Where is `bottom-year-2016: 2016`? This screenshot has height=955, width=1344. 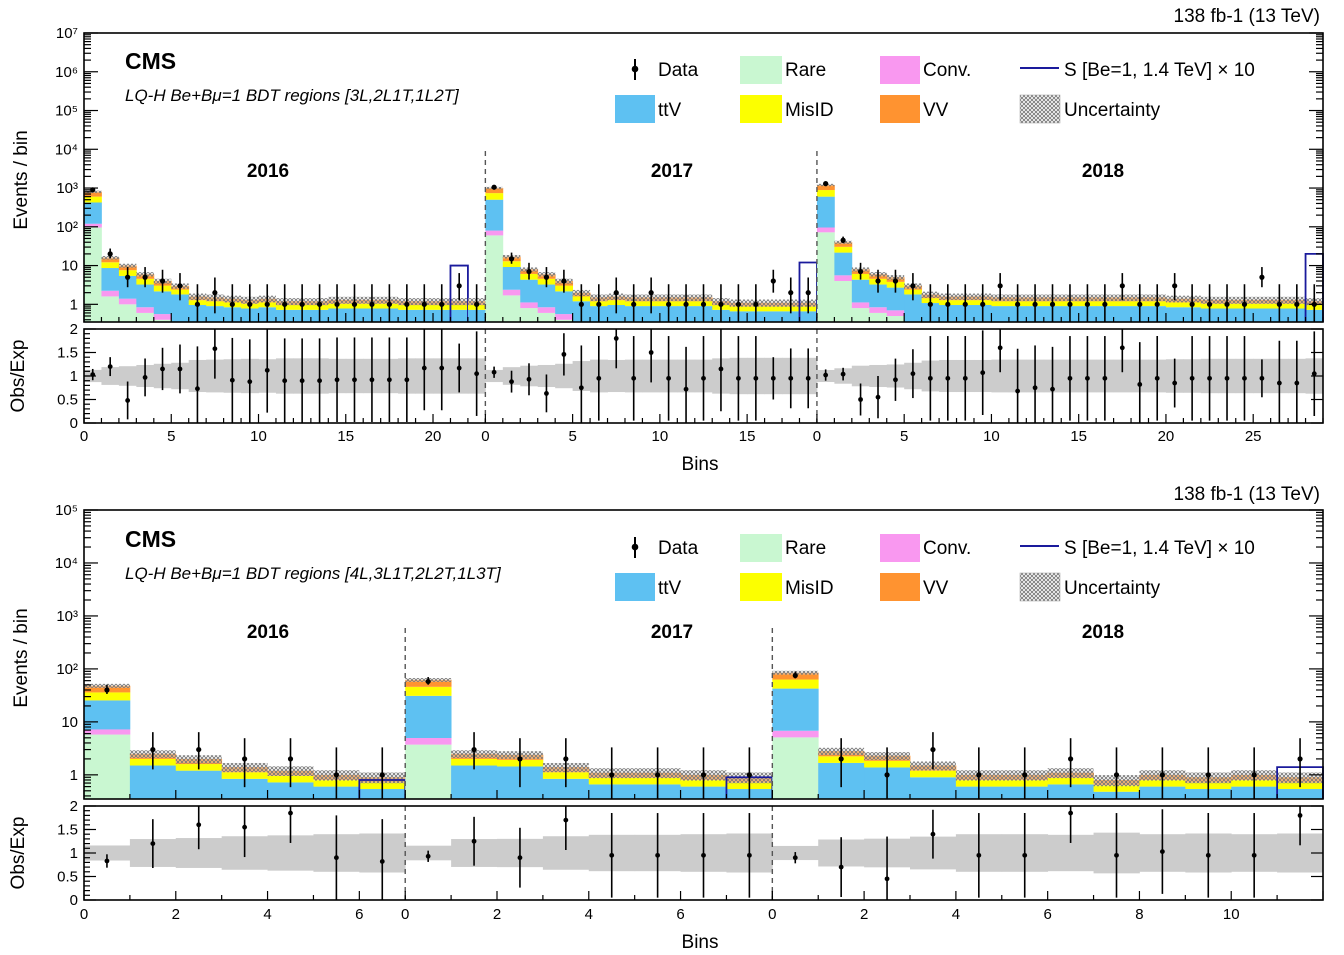
bottom-year-2016: 2016 is located at coordinates (268, 632).